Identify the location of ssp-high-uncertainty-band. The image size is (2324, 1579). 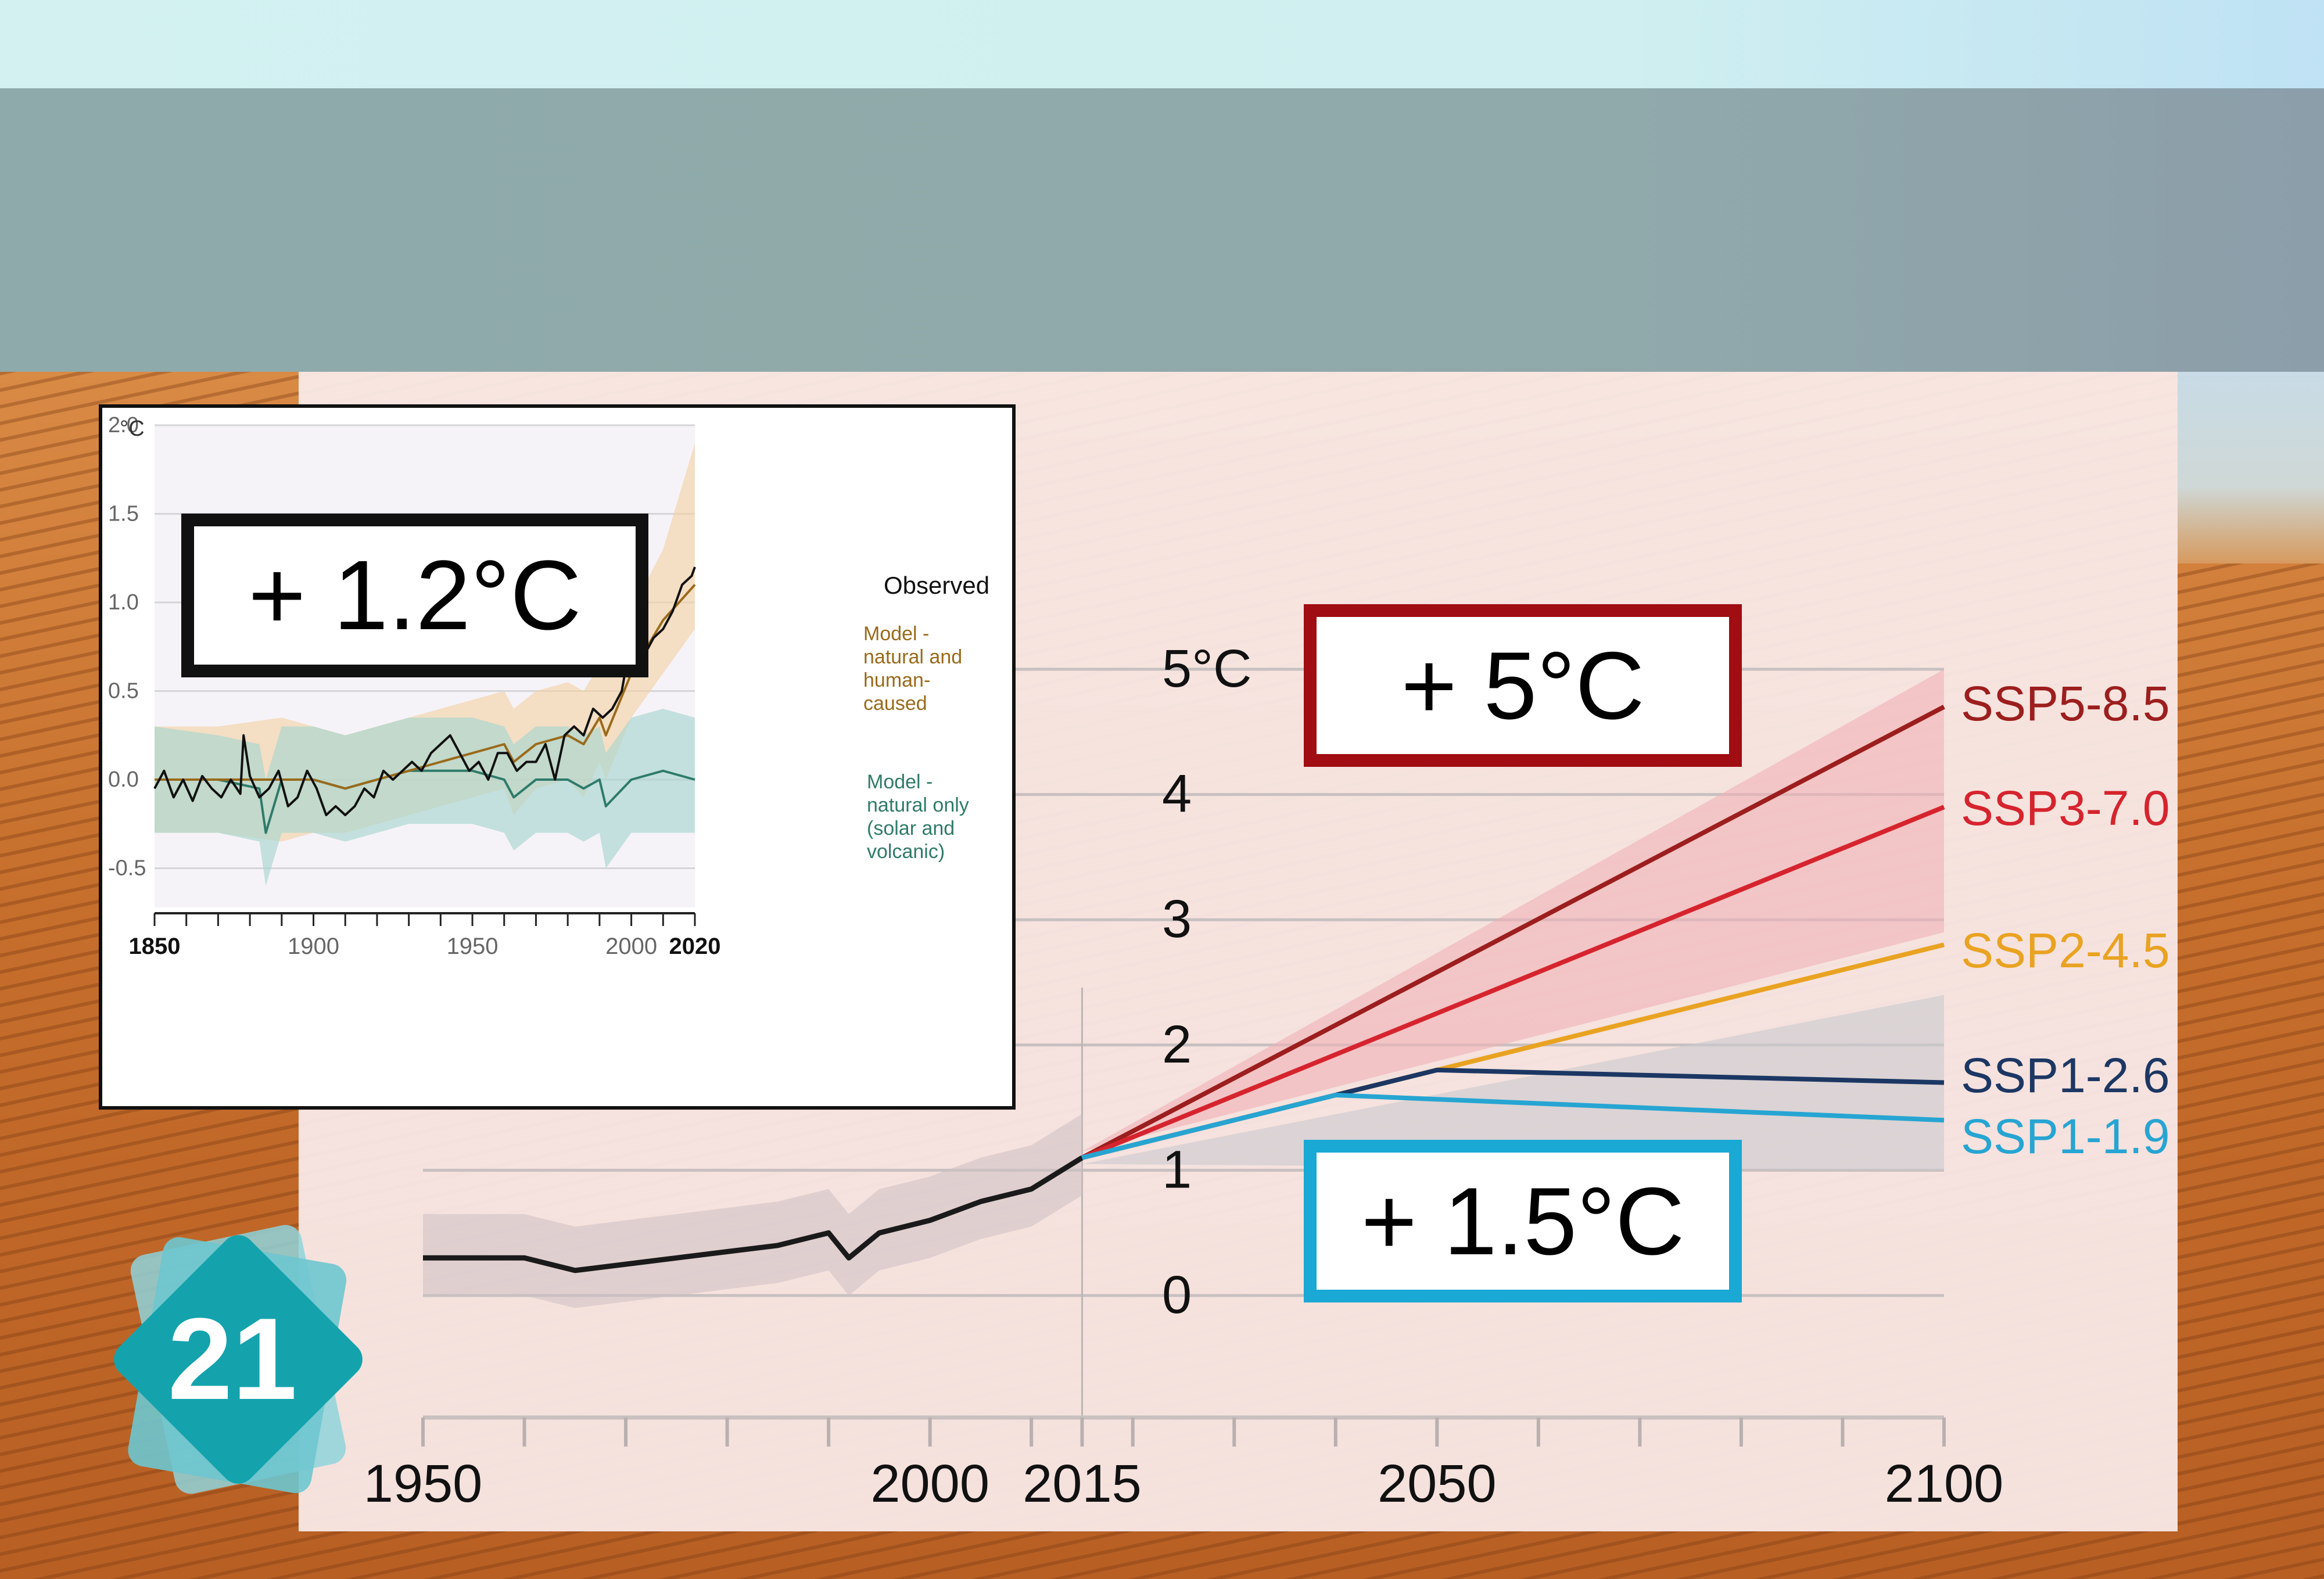
(1513, 910).